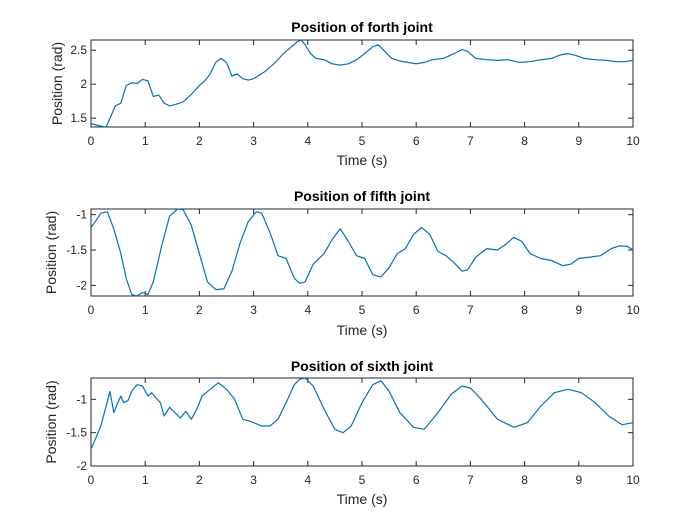  Describe the element at coordinates (78, 118) in the screenshot. I see `y-tick-label: 1.5` at that location.